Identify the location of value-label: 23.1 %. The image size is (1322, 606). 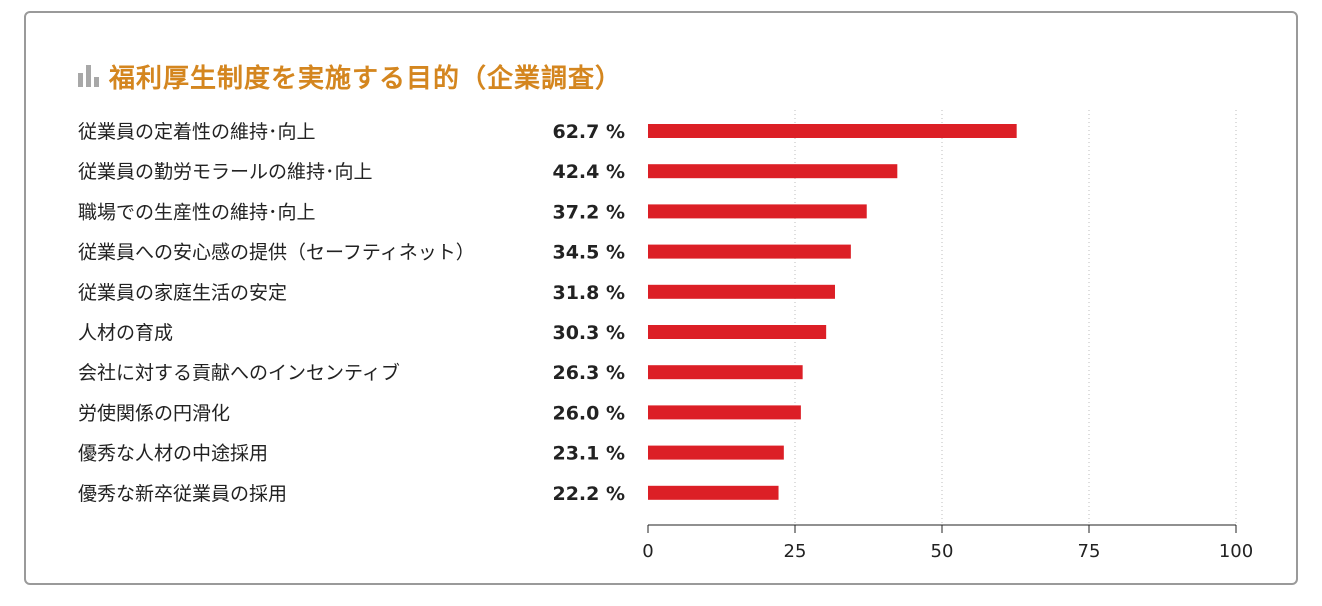
(588, 454).